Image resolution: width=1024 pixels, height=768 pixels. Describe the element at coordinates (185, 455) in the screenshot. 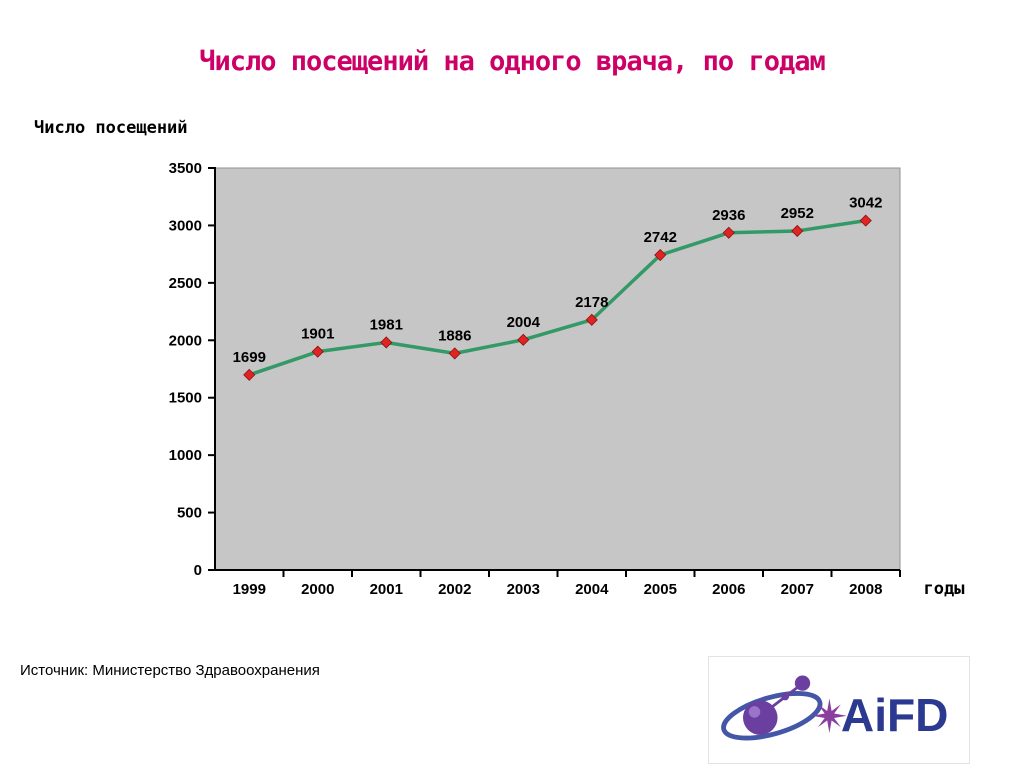

I see `y-tick-label: 1000` at that location.